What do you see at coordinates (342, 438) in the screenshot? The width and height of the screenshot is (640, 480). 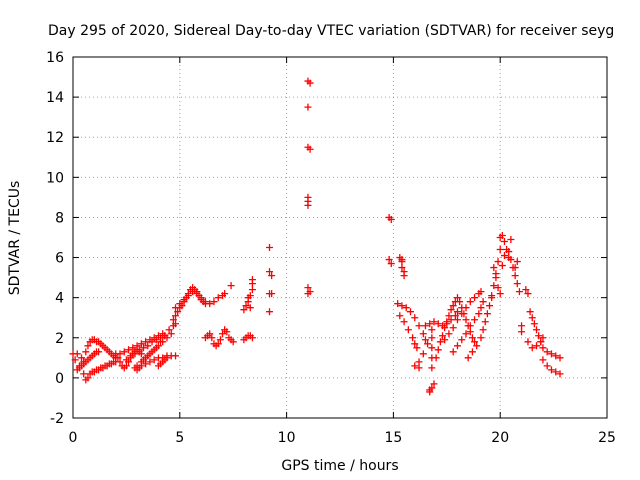 I see `x-tick-labels: 0 5 10 15 20 25` at bounding box center [342, 438].